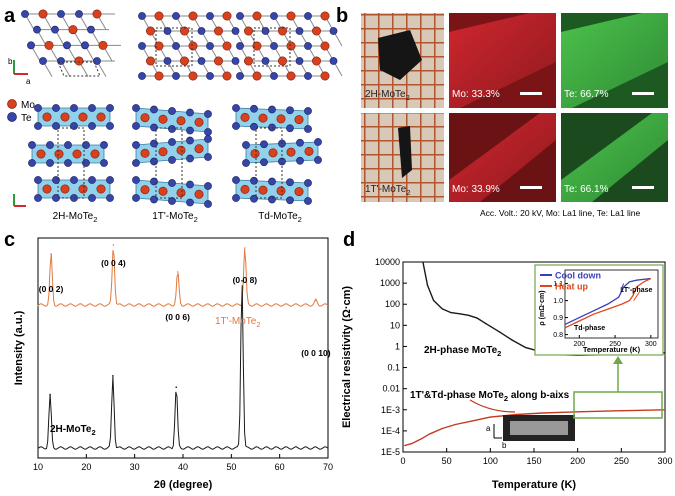 The image size is (675, 496). Describe the element at coordinates (86, 467) in the screenshot. I see `x-tick-label: 20` at that location.